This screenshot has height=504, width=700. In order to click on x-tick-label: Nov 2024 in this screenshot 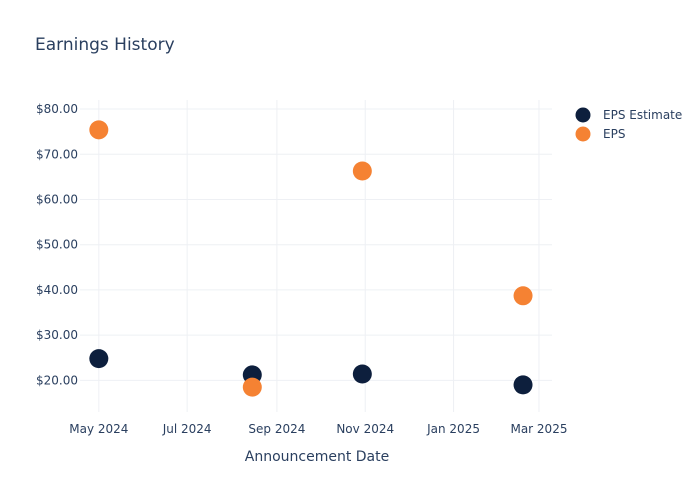, I will do `click(365, 429)`.